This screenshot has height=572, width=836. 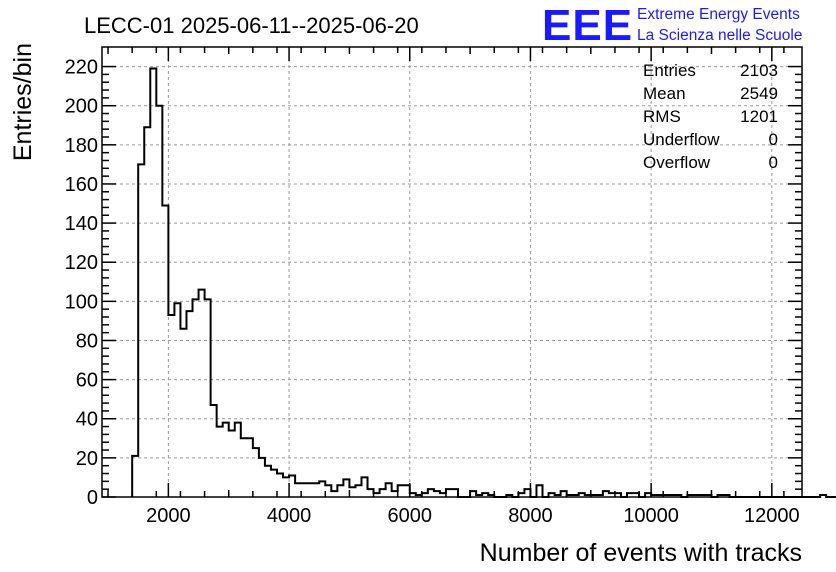 I want to click on y-tick-label: 160, so click(x=81, y=185).